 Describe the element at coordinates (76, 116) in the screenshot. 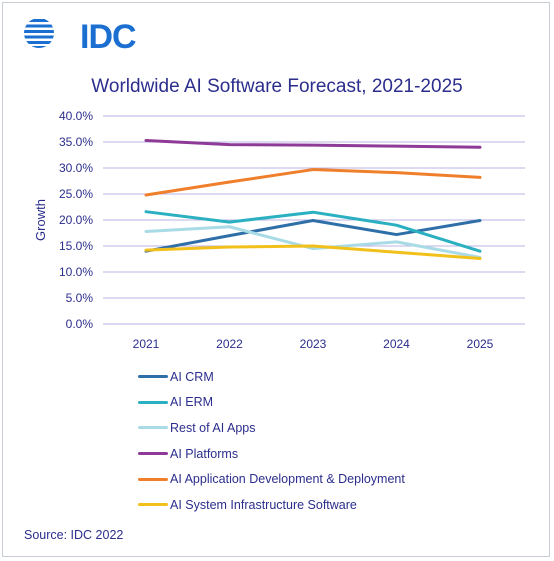

I see `y-tick-label: 40.0%` at that location.